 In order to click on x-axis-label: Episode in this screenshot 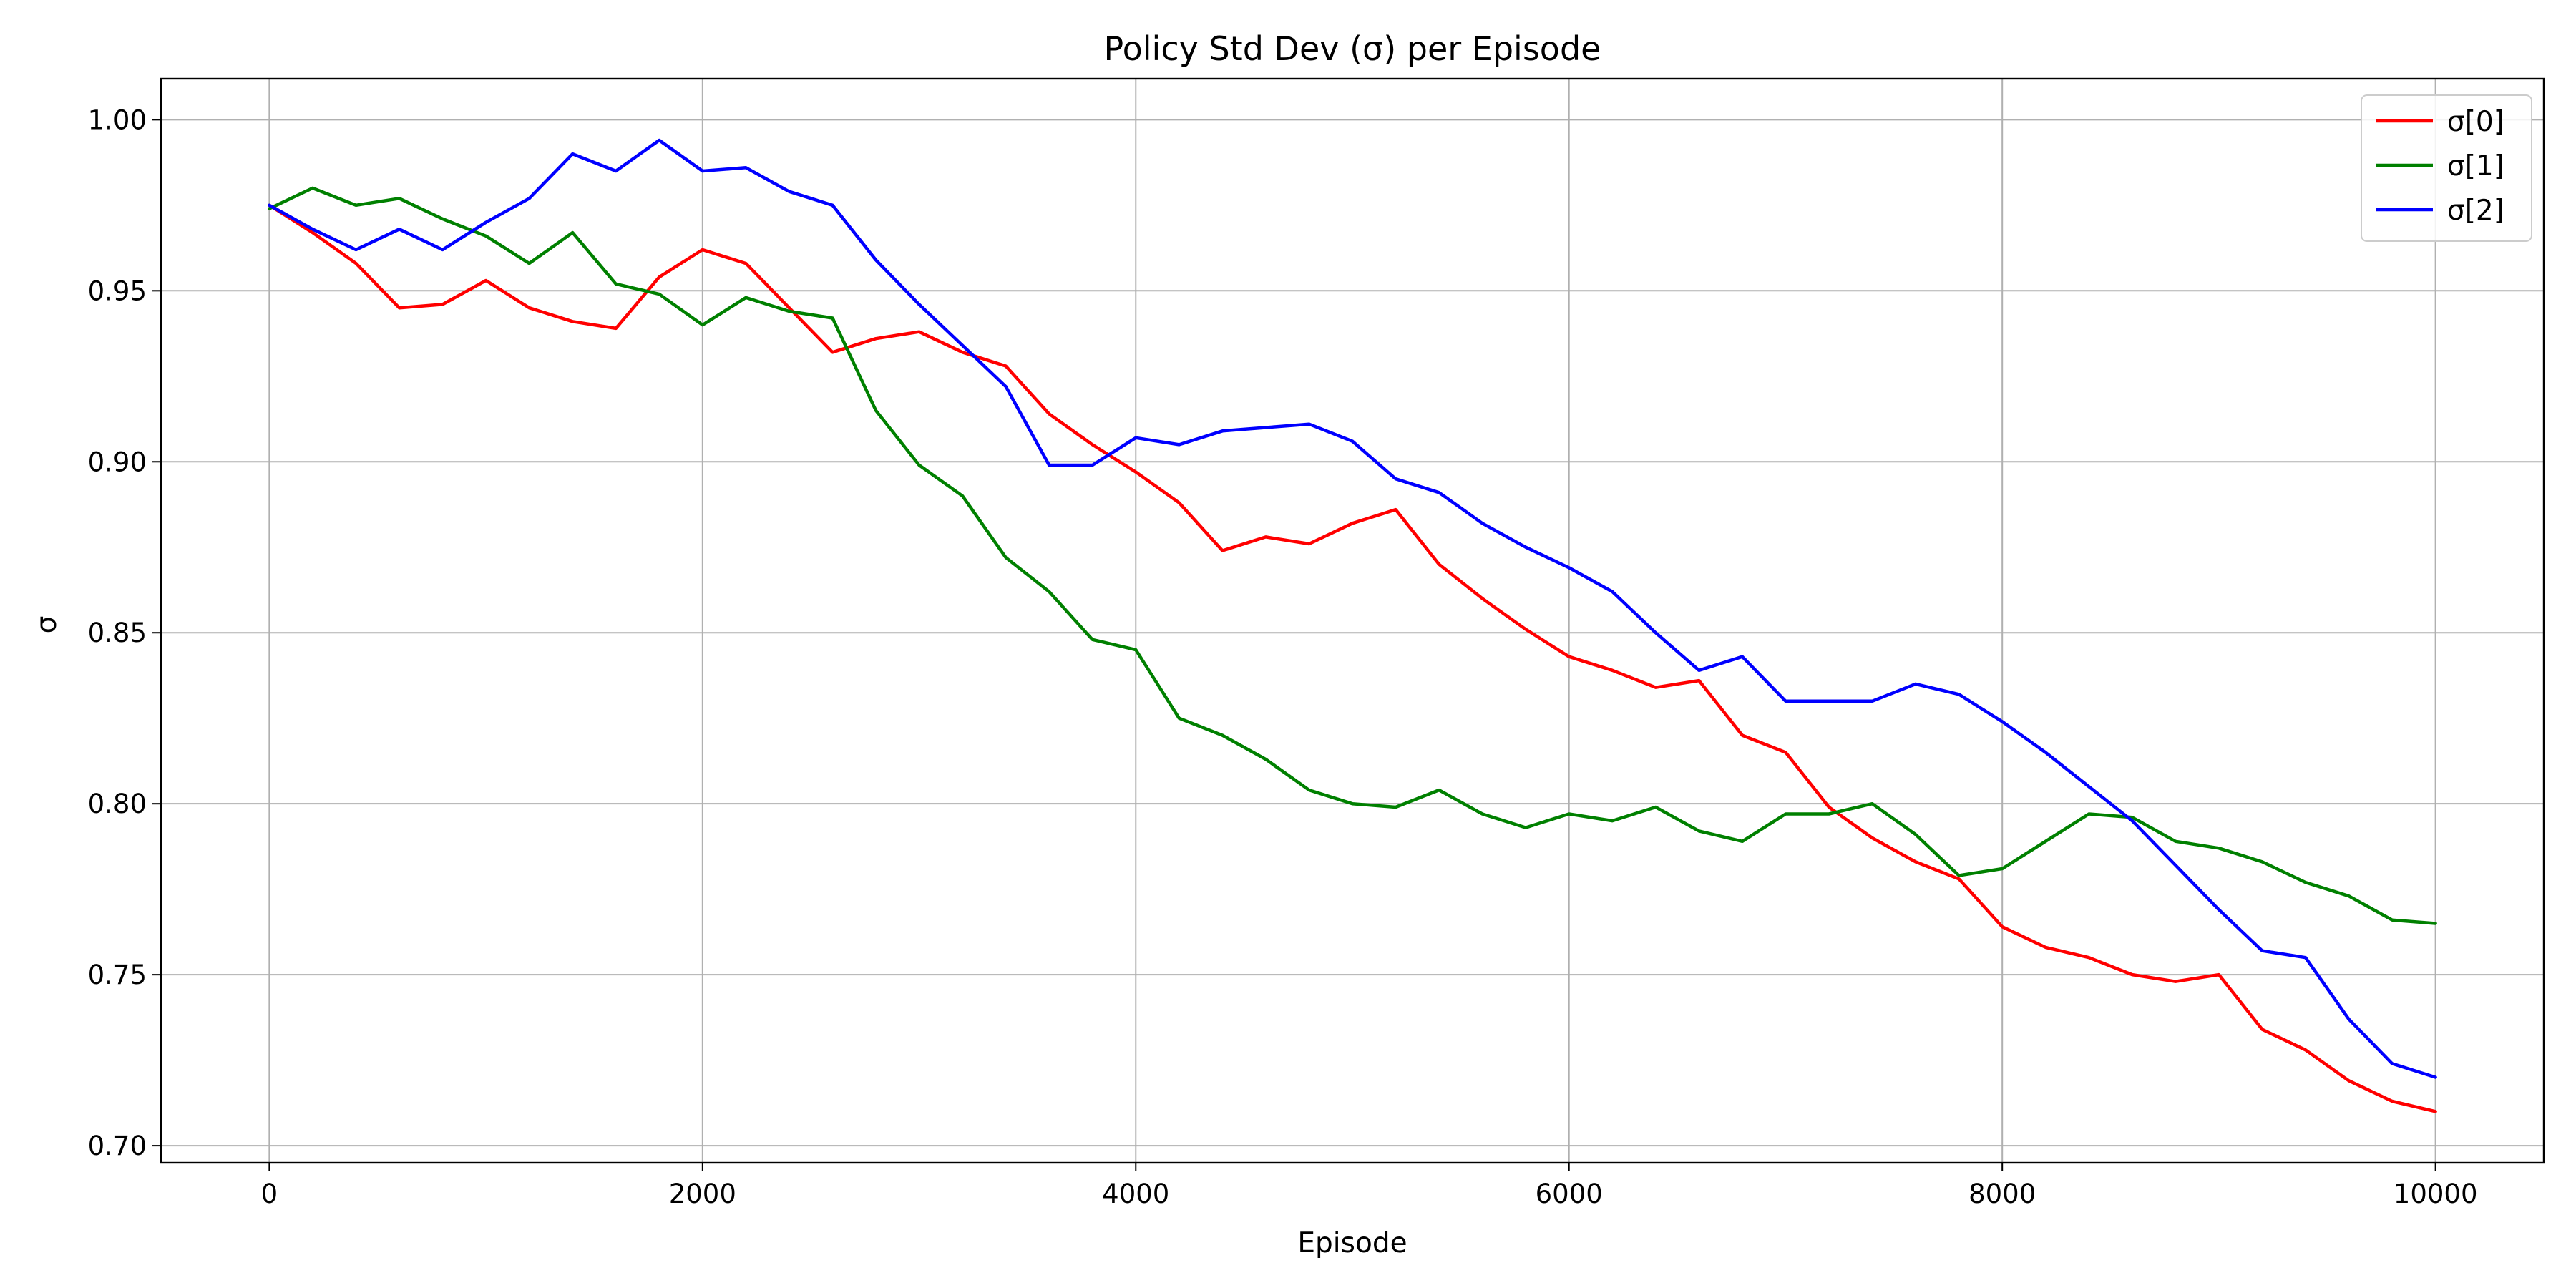, I will do `click(1352, 1243)`.